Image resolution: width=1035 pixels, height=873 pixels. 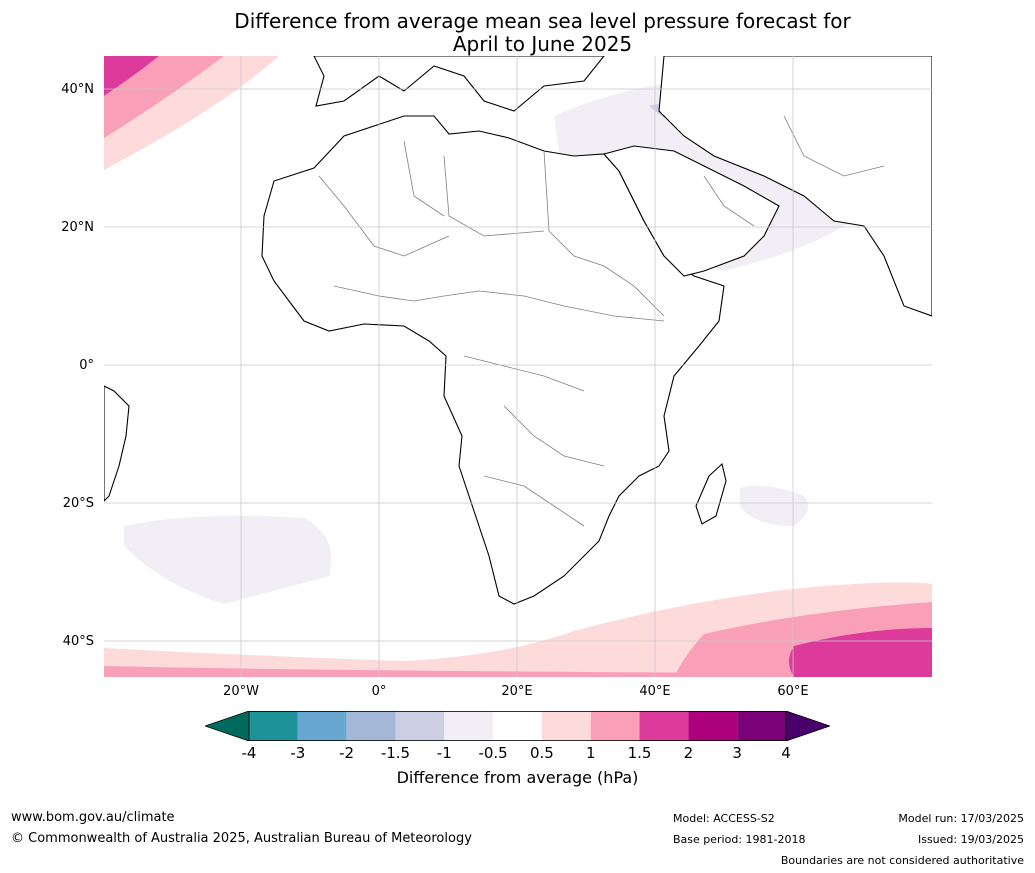 What do you see at coordinates (961, 818) in the screenshot?
I see `footer-model-run: Model run: 17/03/2025` at bounding box center [961, 818].